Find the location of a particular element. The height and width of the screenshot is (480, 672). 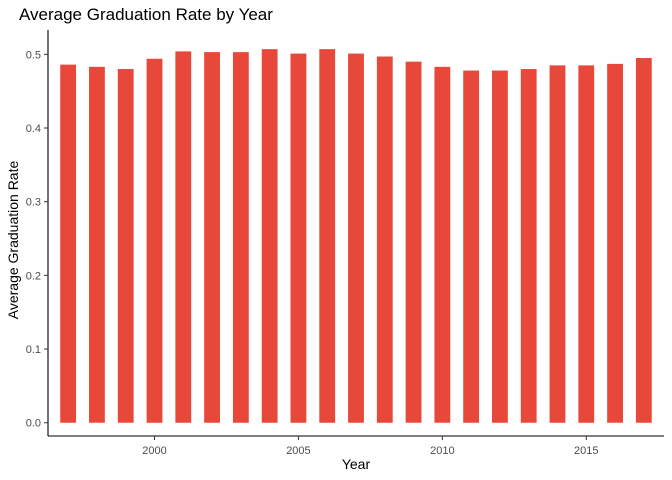

y-tick-label: 0.1 is located at coordinates (33, 350).